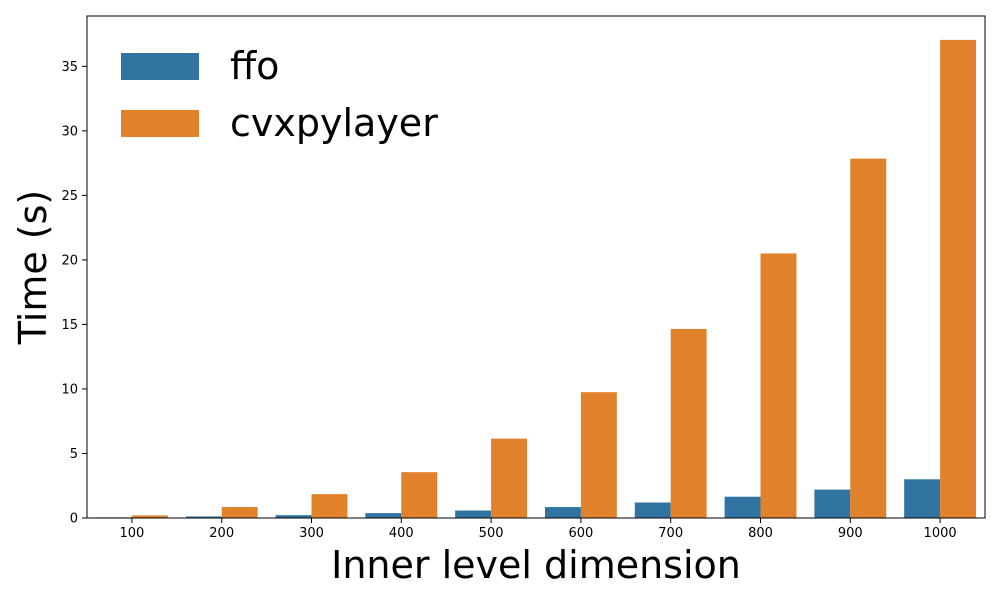 Image resolution: width=1000 pixels, height=600 pixels. What do you see at coordinates (850, 533) in the screenshot?
I see `x-tick-label: 900` at bounding box center [850, 533].